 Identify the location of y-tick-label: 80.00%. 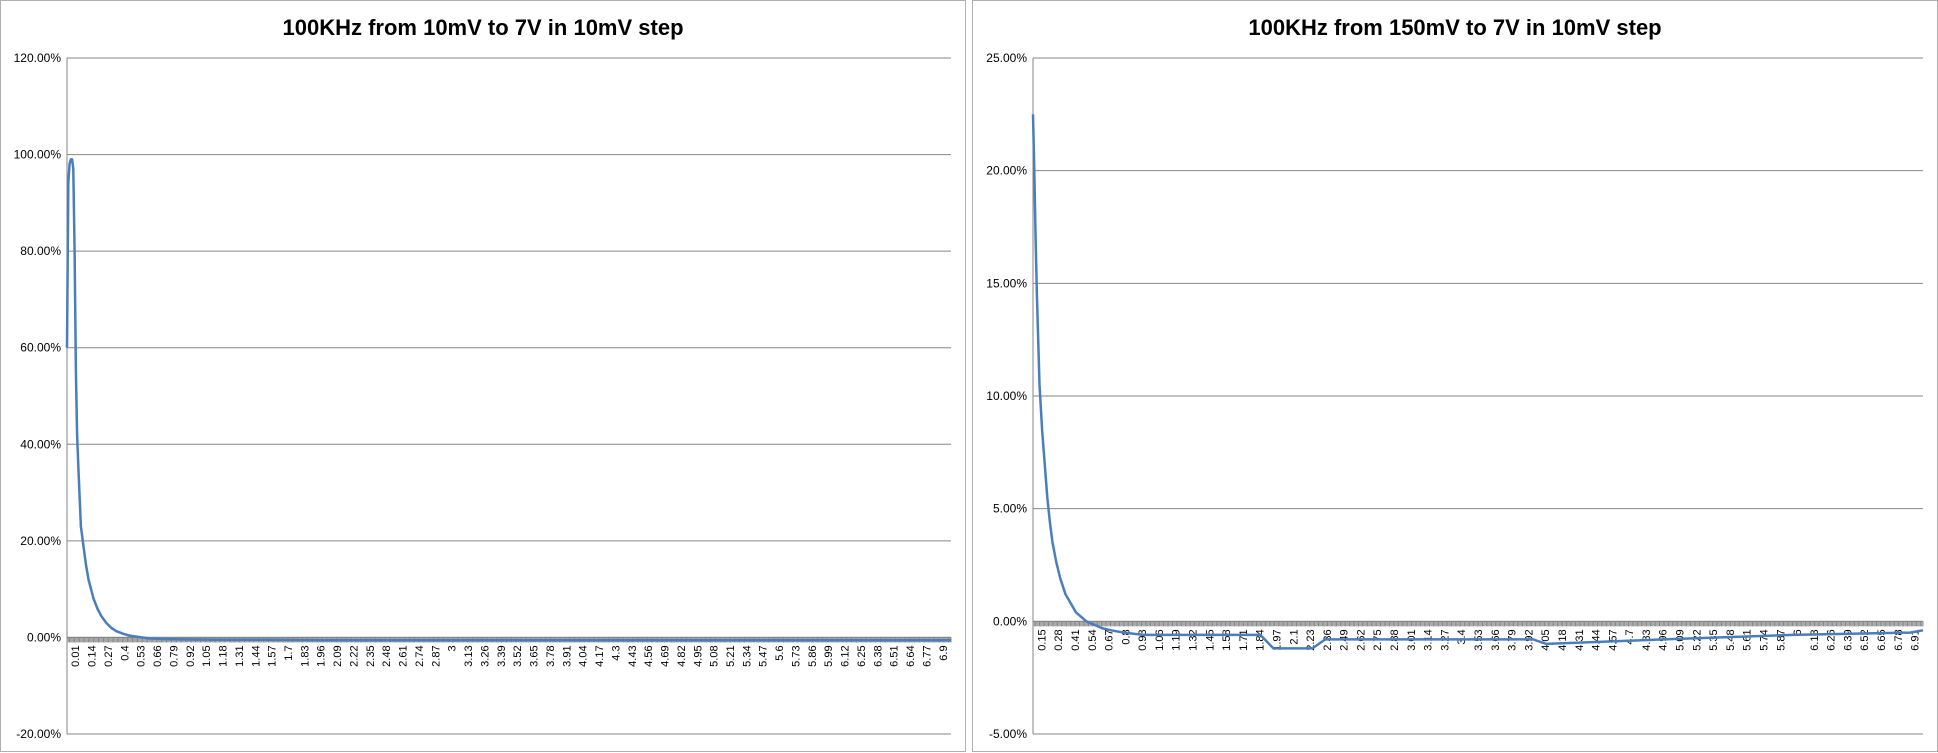
(40, 251).